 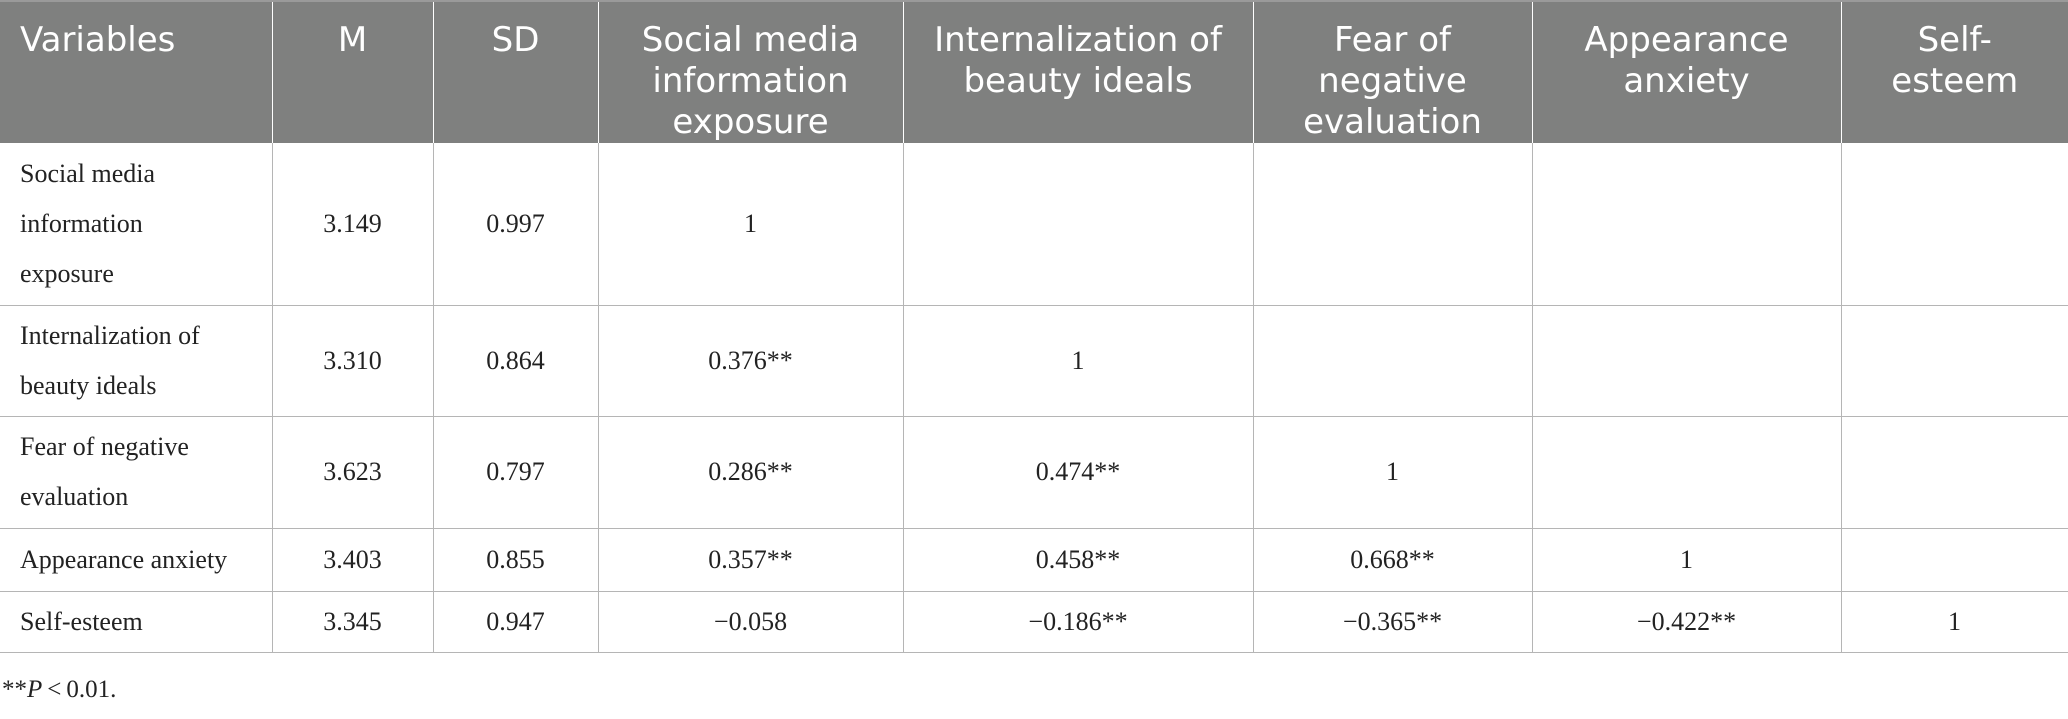 What do you see at coordinates (110, 335) in the screenshot?
I see `variable-line: Internalization of` at bounding box center [110, 335].